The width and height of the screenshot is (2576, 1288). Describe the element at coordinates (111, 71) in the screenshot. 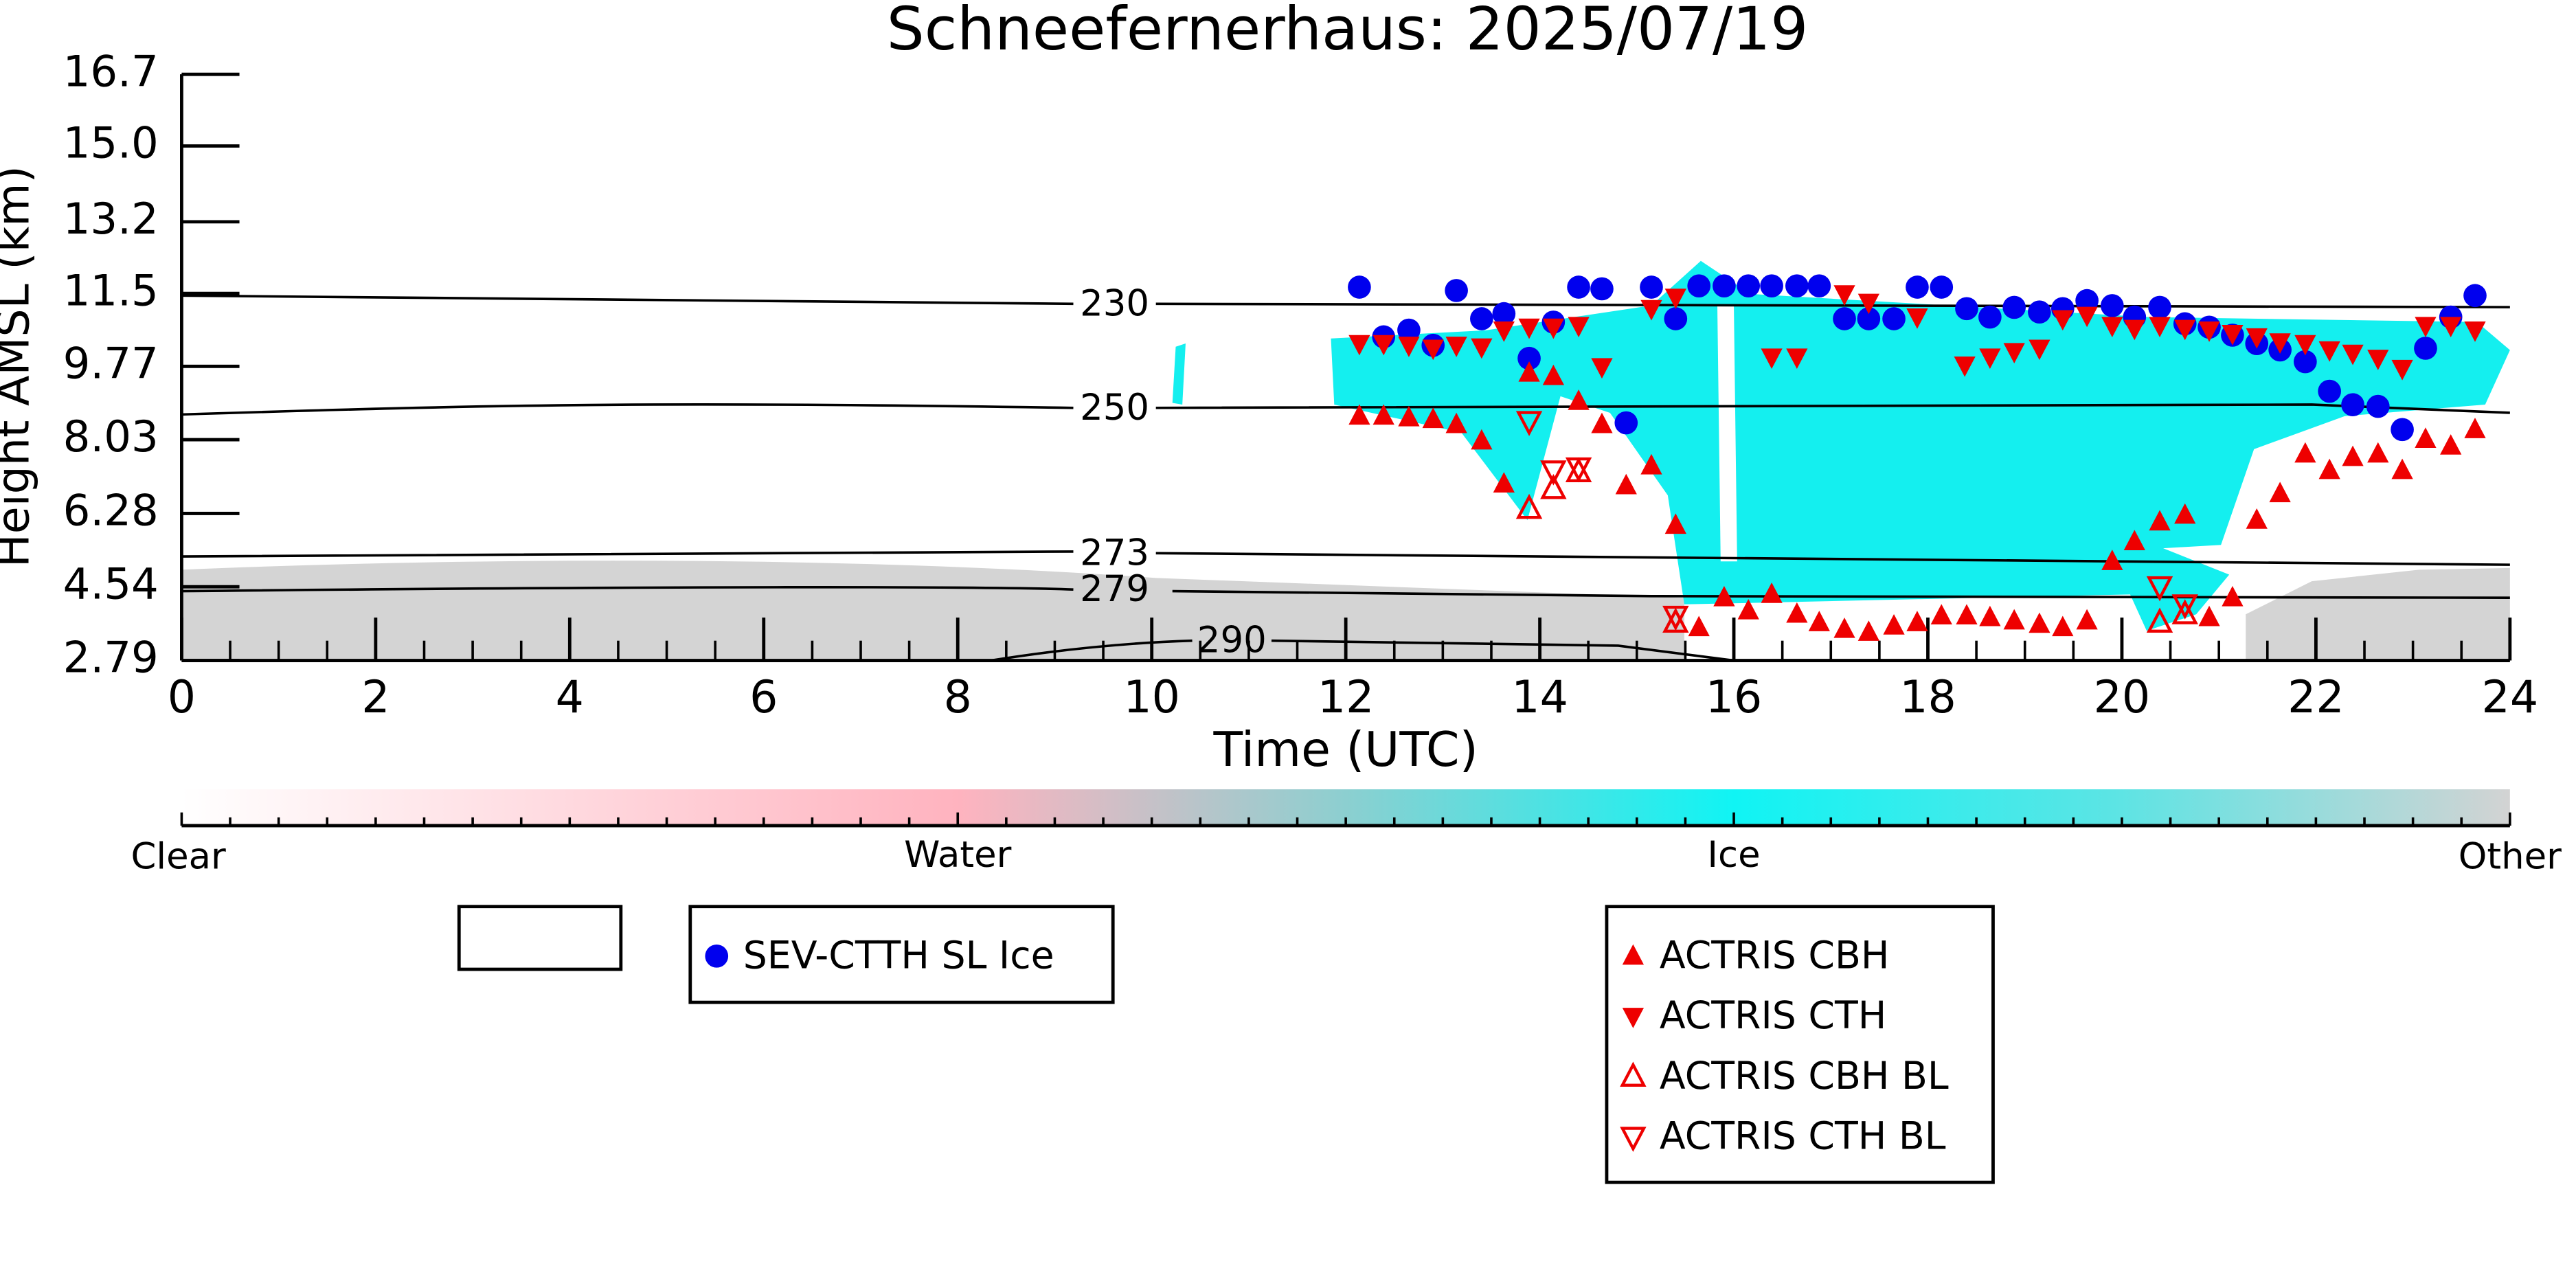

I see `y-tick-label: 16.7` at that location.